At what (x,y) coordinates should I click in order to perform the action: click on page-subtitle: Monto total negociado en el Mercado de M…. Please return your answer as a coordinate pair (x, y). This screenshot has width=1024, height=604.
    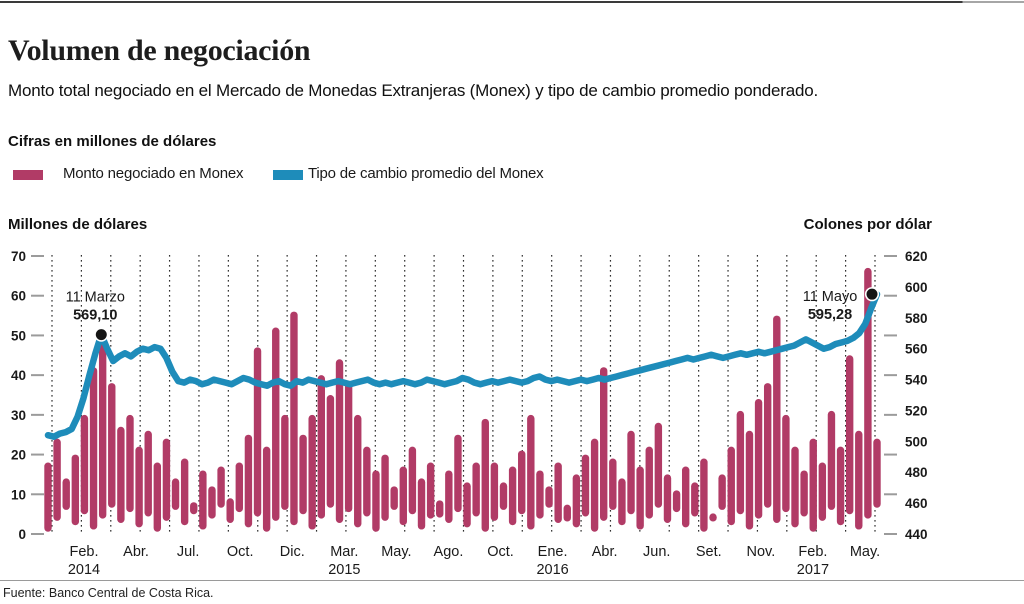
    Looking at the image, I should click on (413, 90).